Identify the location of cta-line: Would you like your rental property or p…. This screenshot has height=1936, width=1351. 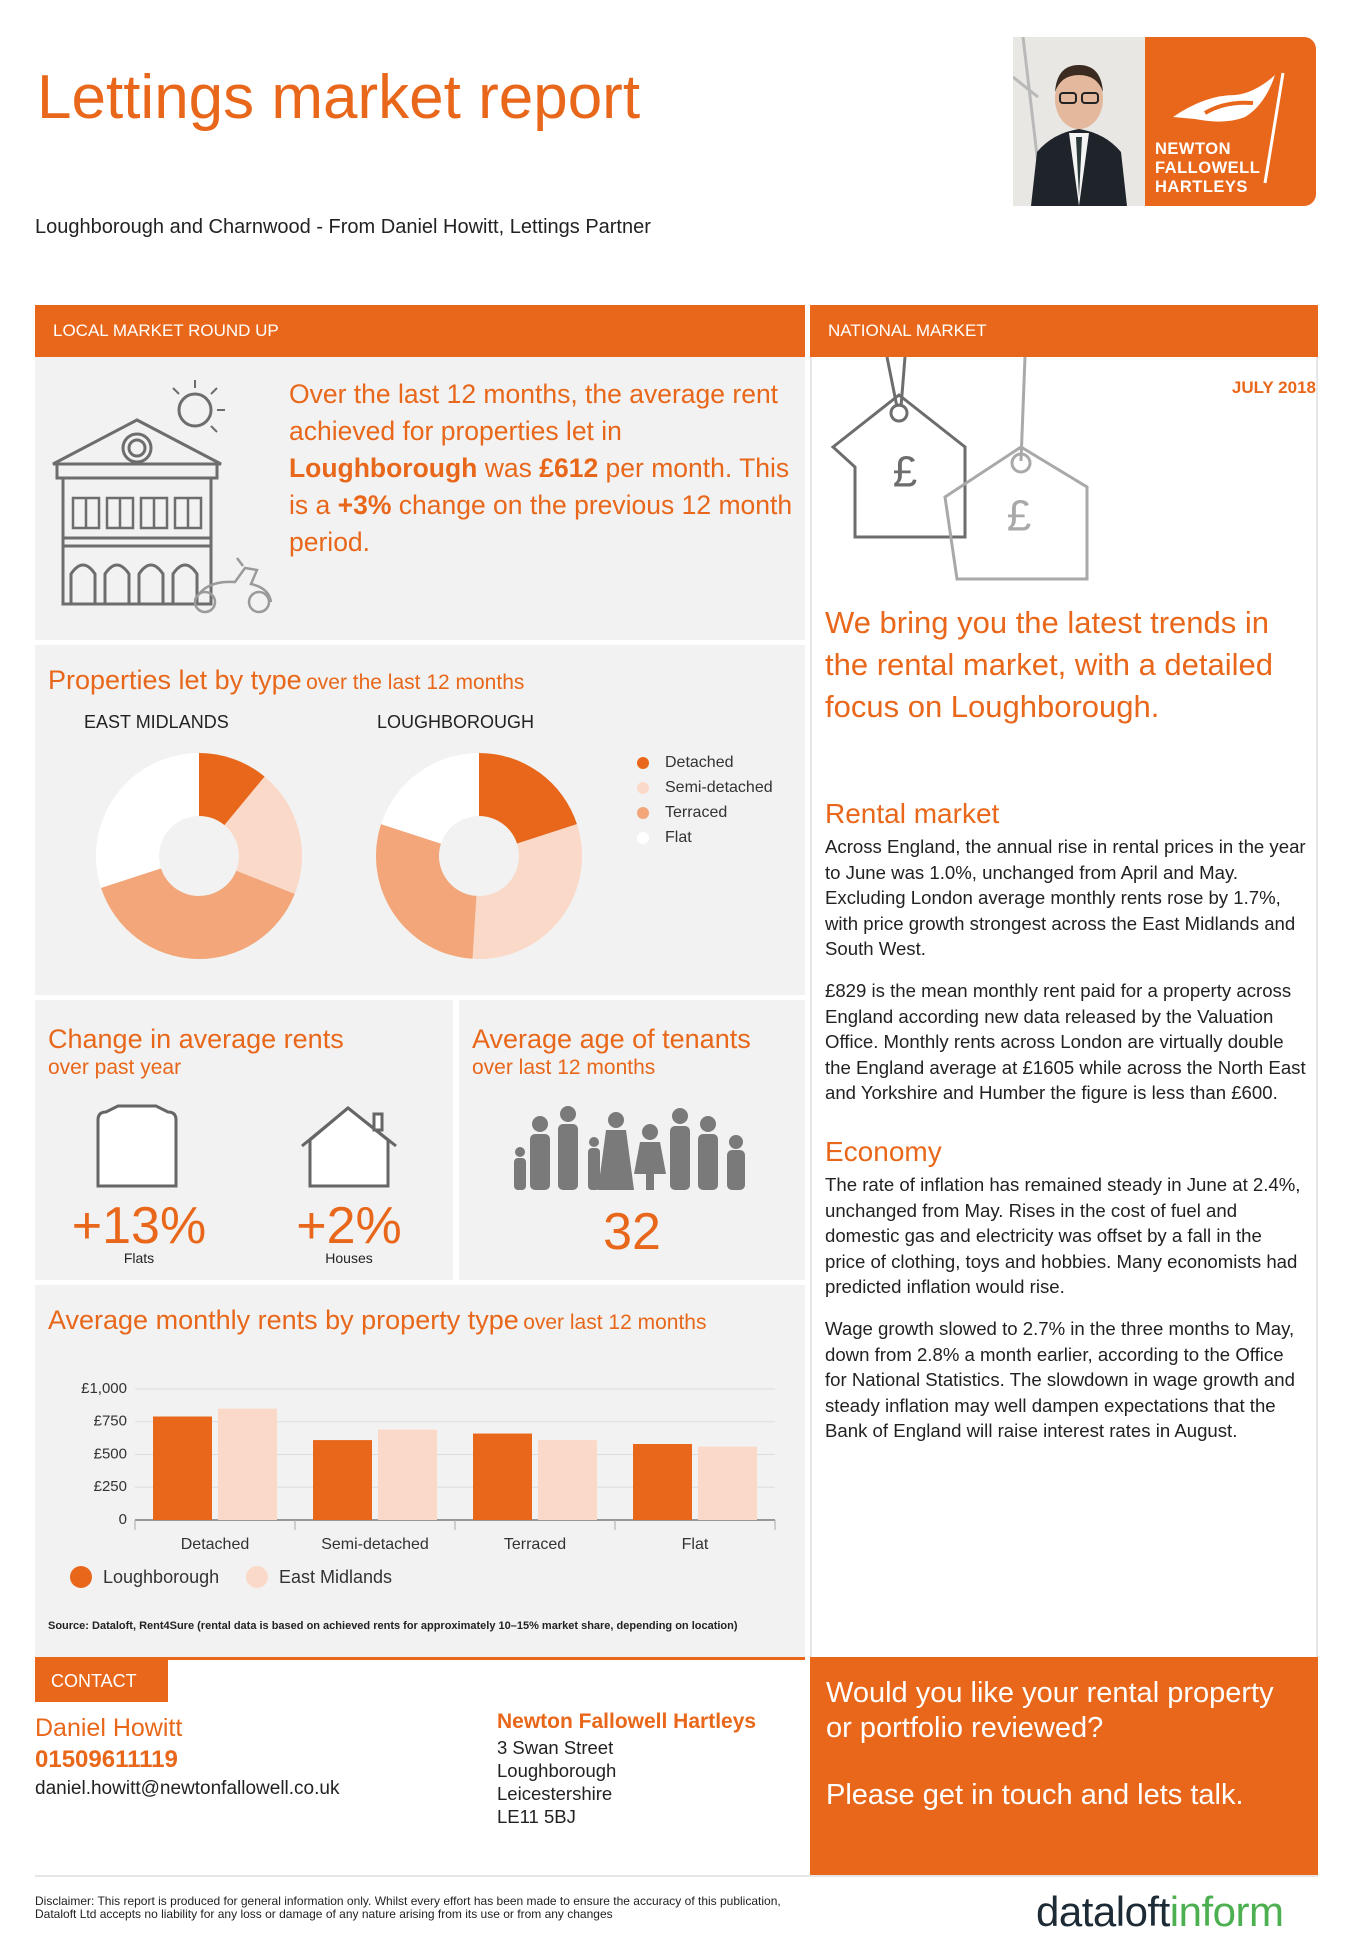
(1050, 1710).